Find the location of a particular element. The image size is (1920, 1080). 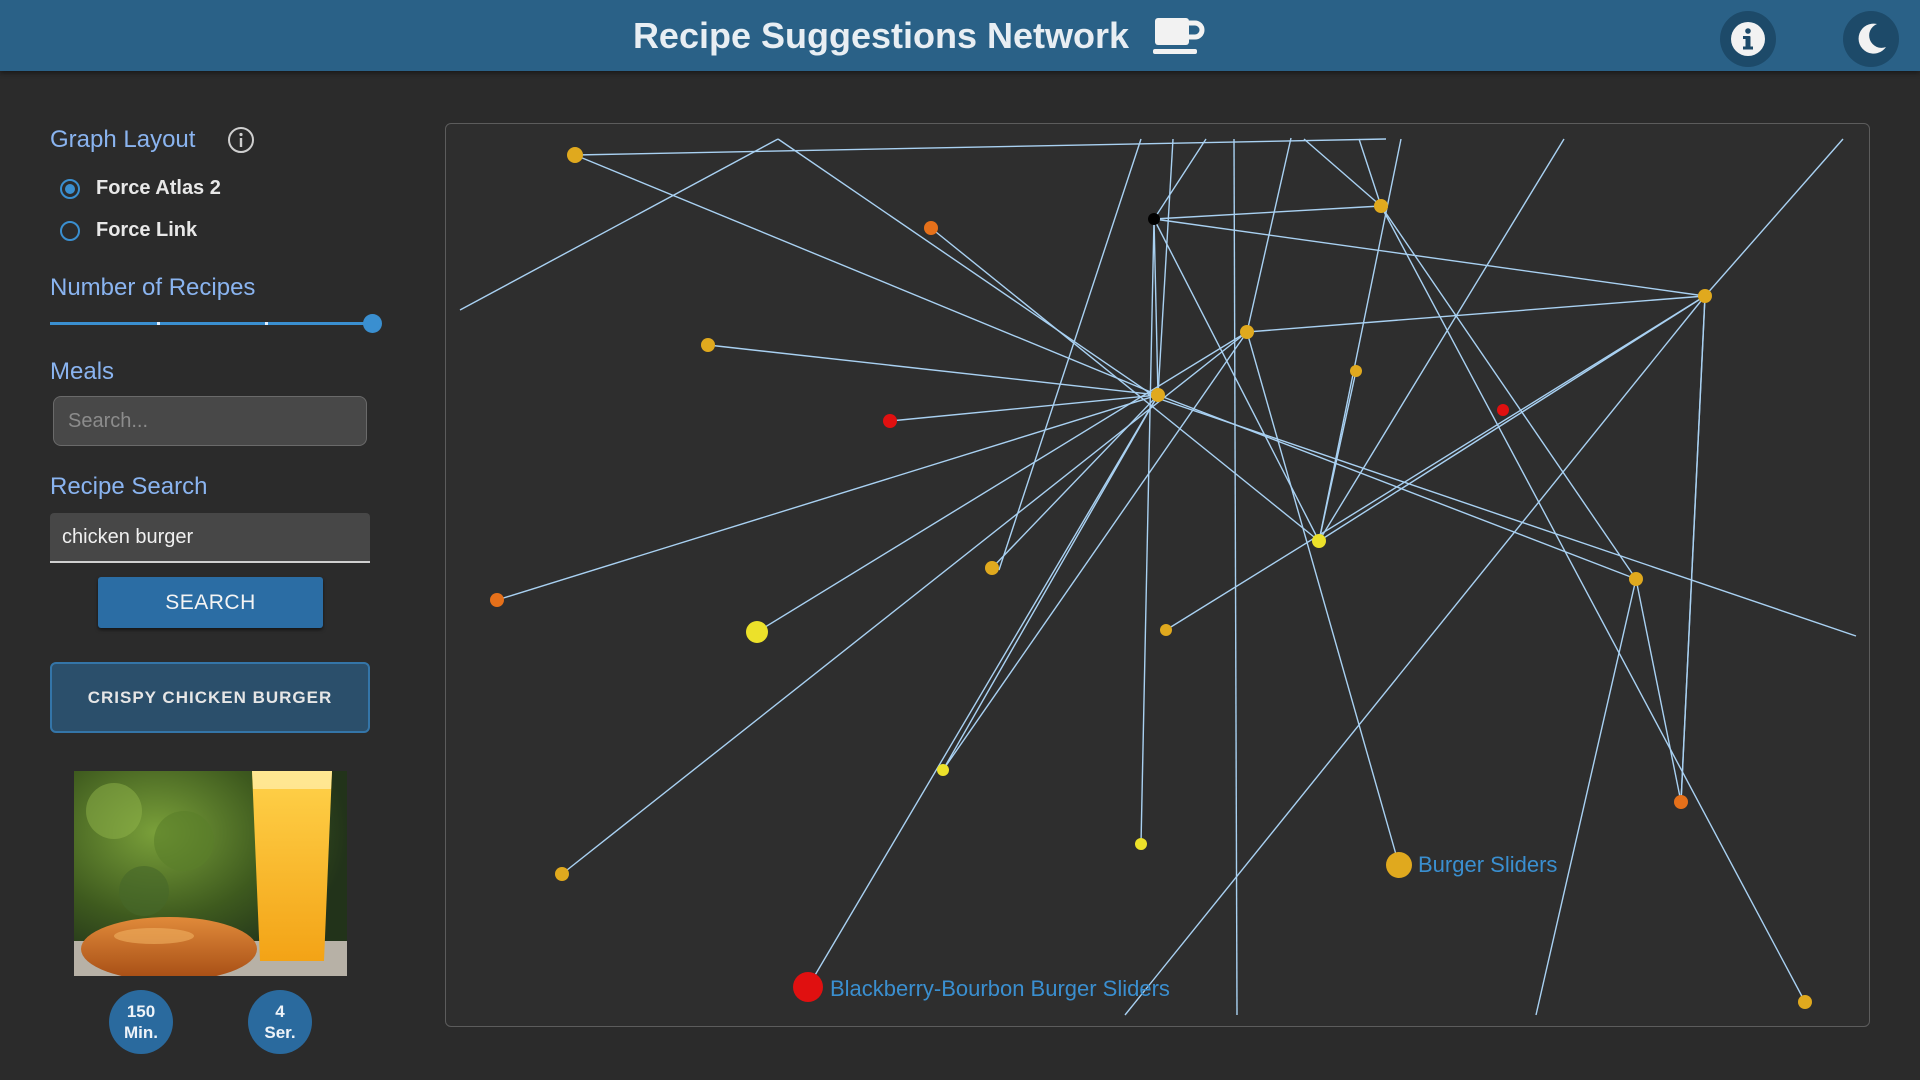

servings-badge: 4 Ser. is located at coordinates (280, 1022).